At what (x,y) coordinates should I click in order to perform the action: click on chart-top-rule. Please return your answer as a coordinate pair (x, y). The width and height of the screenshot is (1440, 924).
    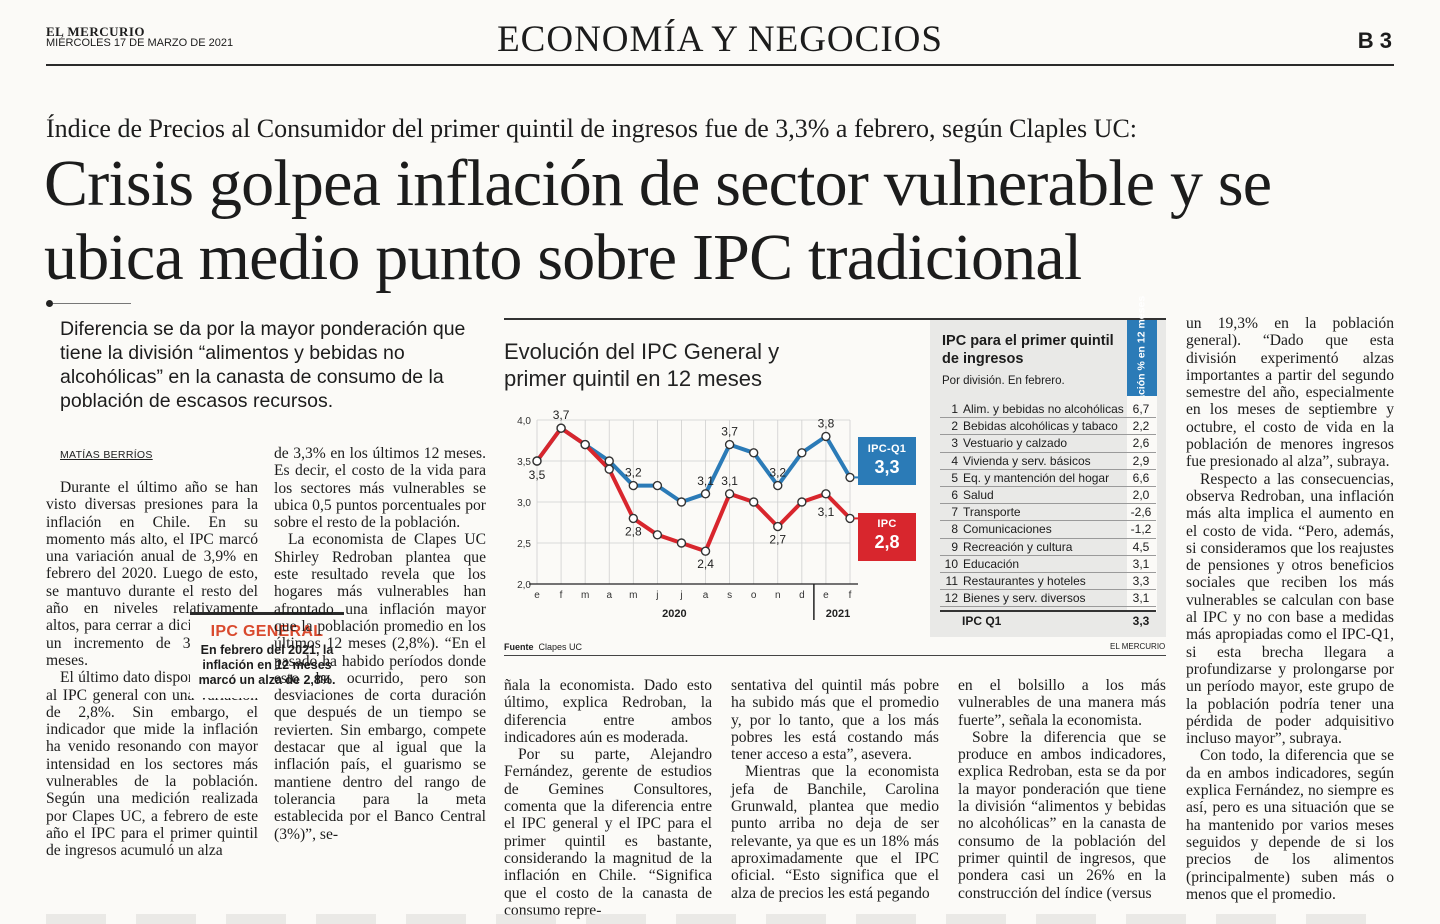
    Looking at the image, I should click on (835, 319).